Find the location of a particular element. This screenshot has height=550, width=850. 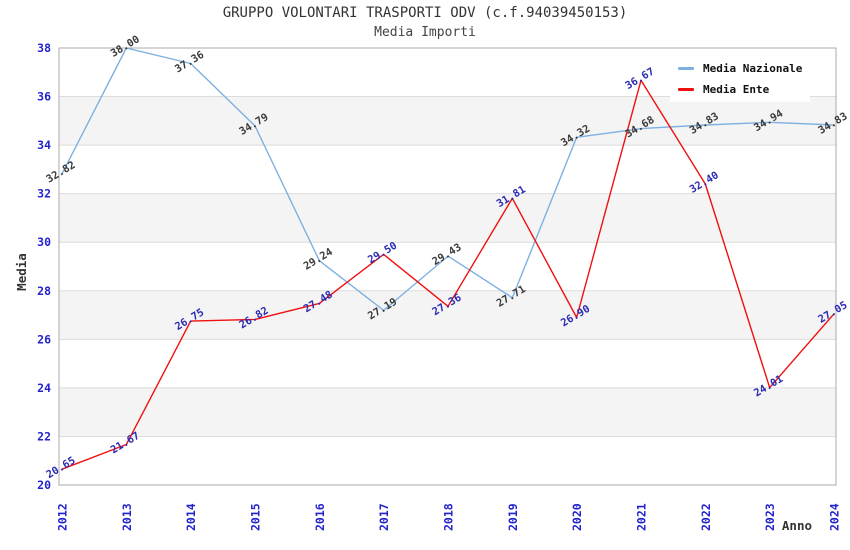

x-tick-label: 2022 is located at coordinates (706, 517).